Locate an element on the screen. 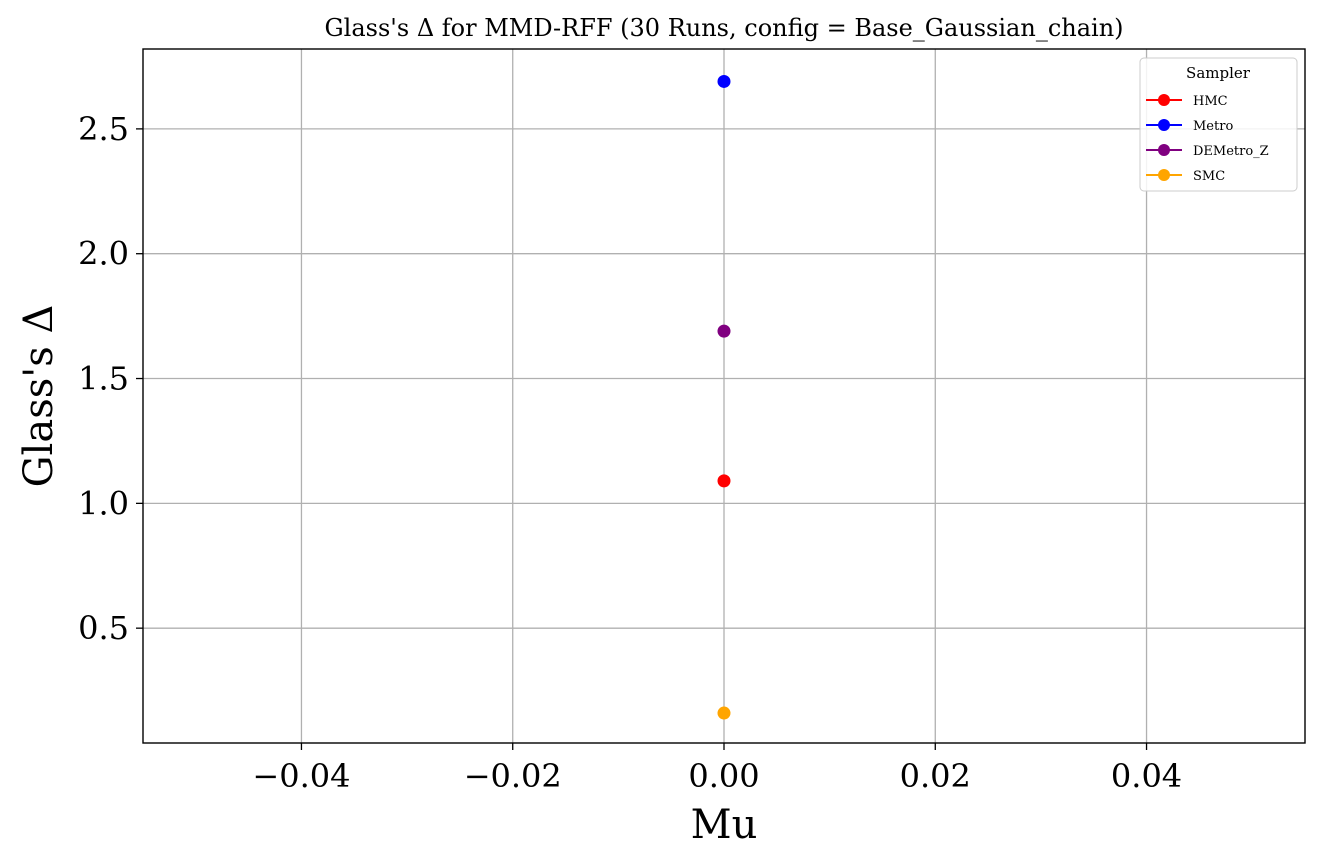 This screenshot has height=862, width=1320. data-points is located at coordinates (724, 397).